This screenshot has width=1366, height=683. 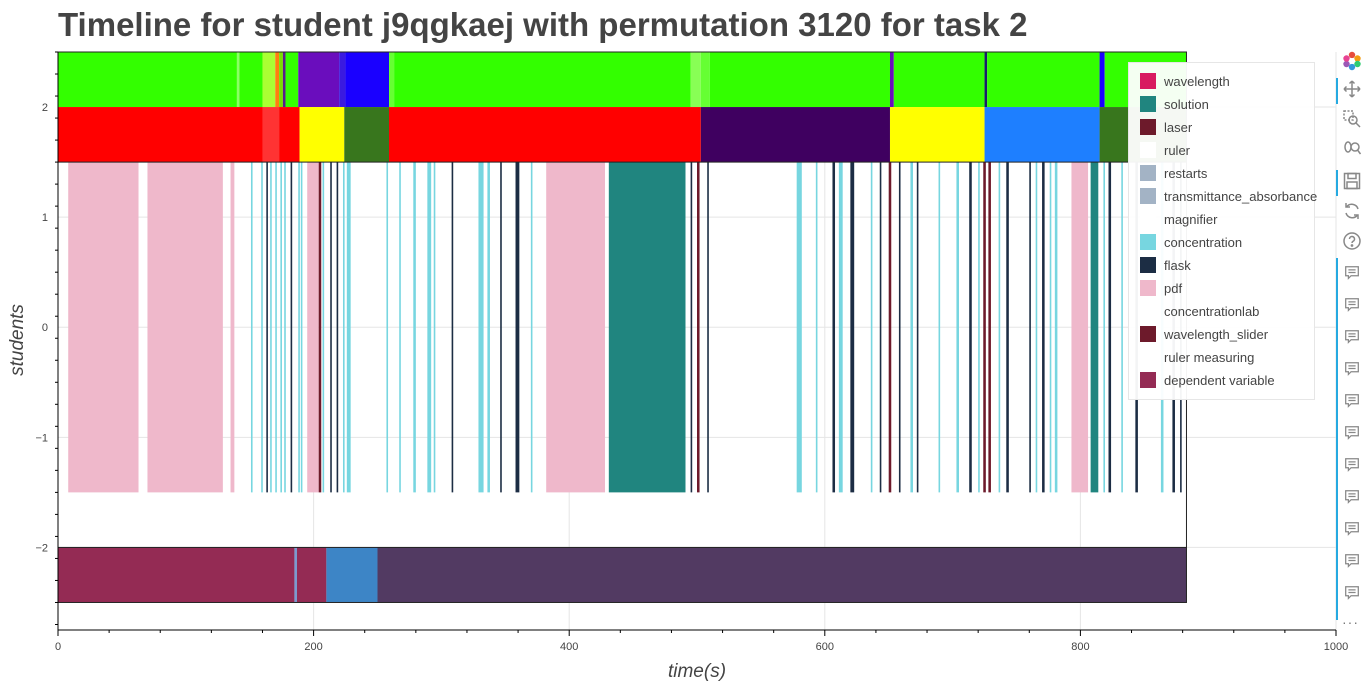 I want to click on event-bar-solution, so click(x=1094, y=327).